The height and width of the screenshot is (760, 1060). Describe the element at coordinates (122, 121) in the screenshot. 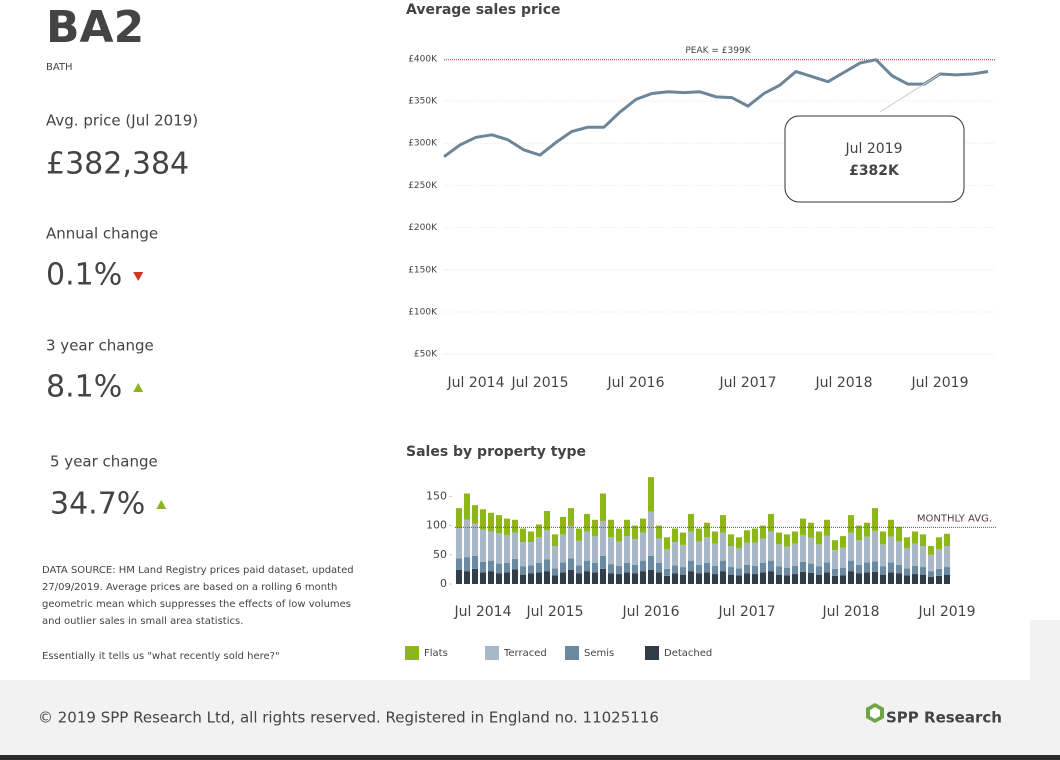

I see `kpi-label: Avg. price (Jul 2019)` at that location.